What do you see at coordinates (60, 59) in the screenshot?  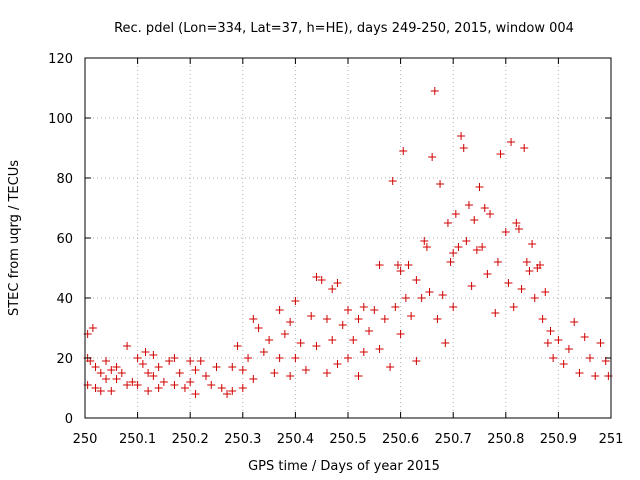 I see `y-tick-label: 120` at bounding box center [60, 59].